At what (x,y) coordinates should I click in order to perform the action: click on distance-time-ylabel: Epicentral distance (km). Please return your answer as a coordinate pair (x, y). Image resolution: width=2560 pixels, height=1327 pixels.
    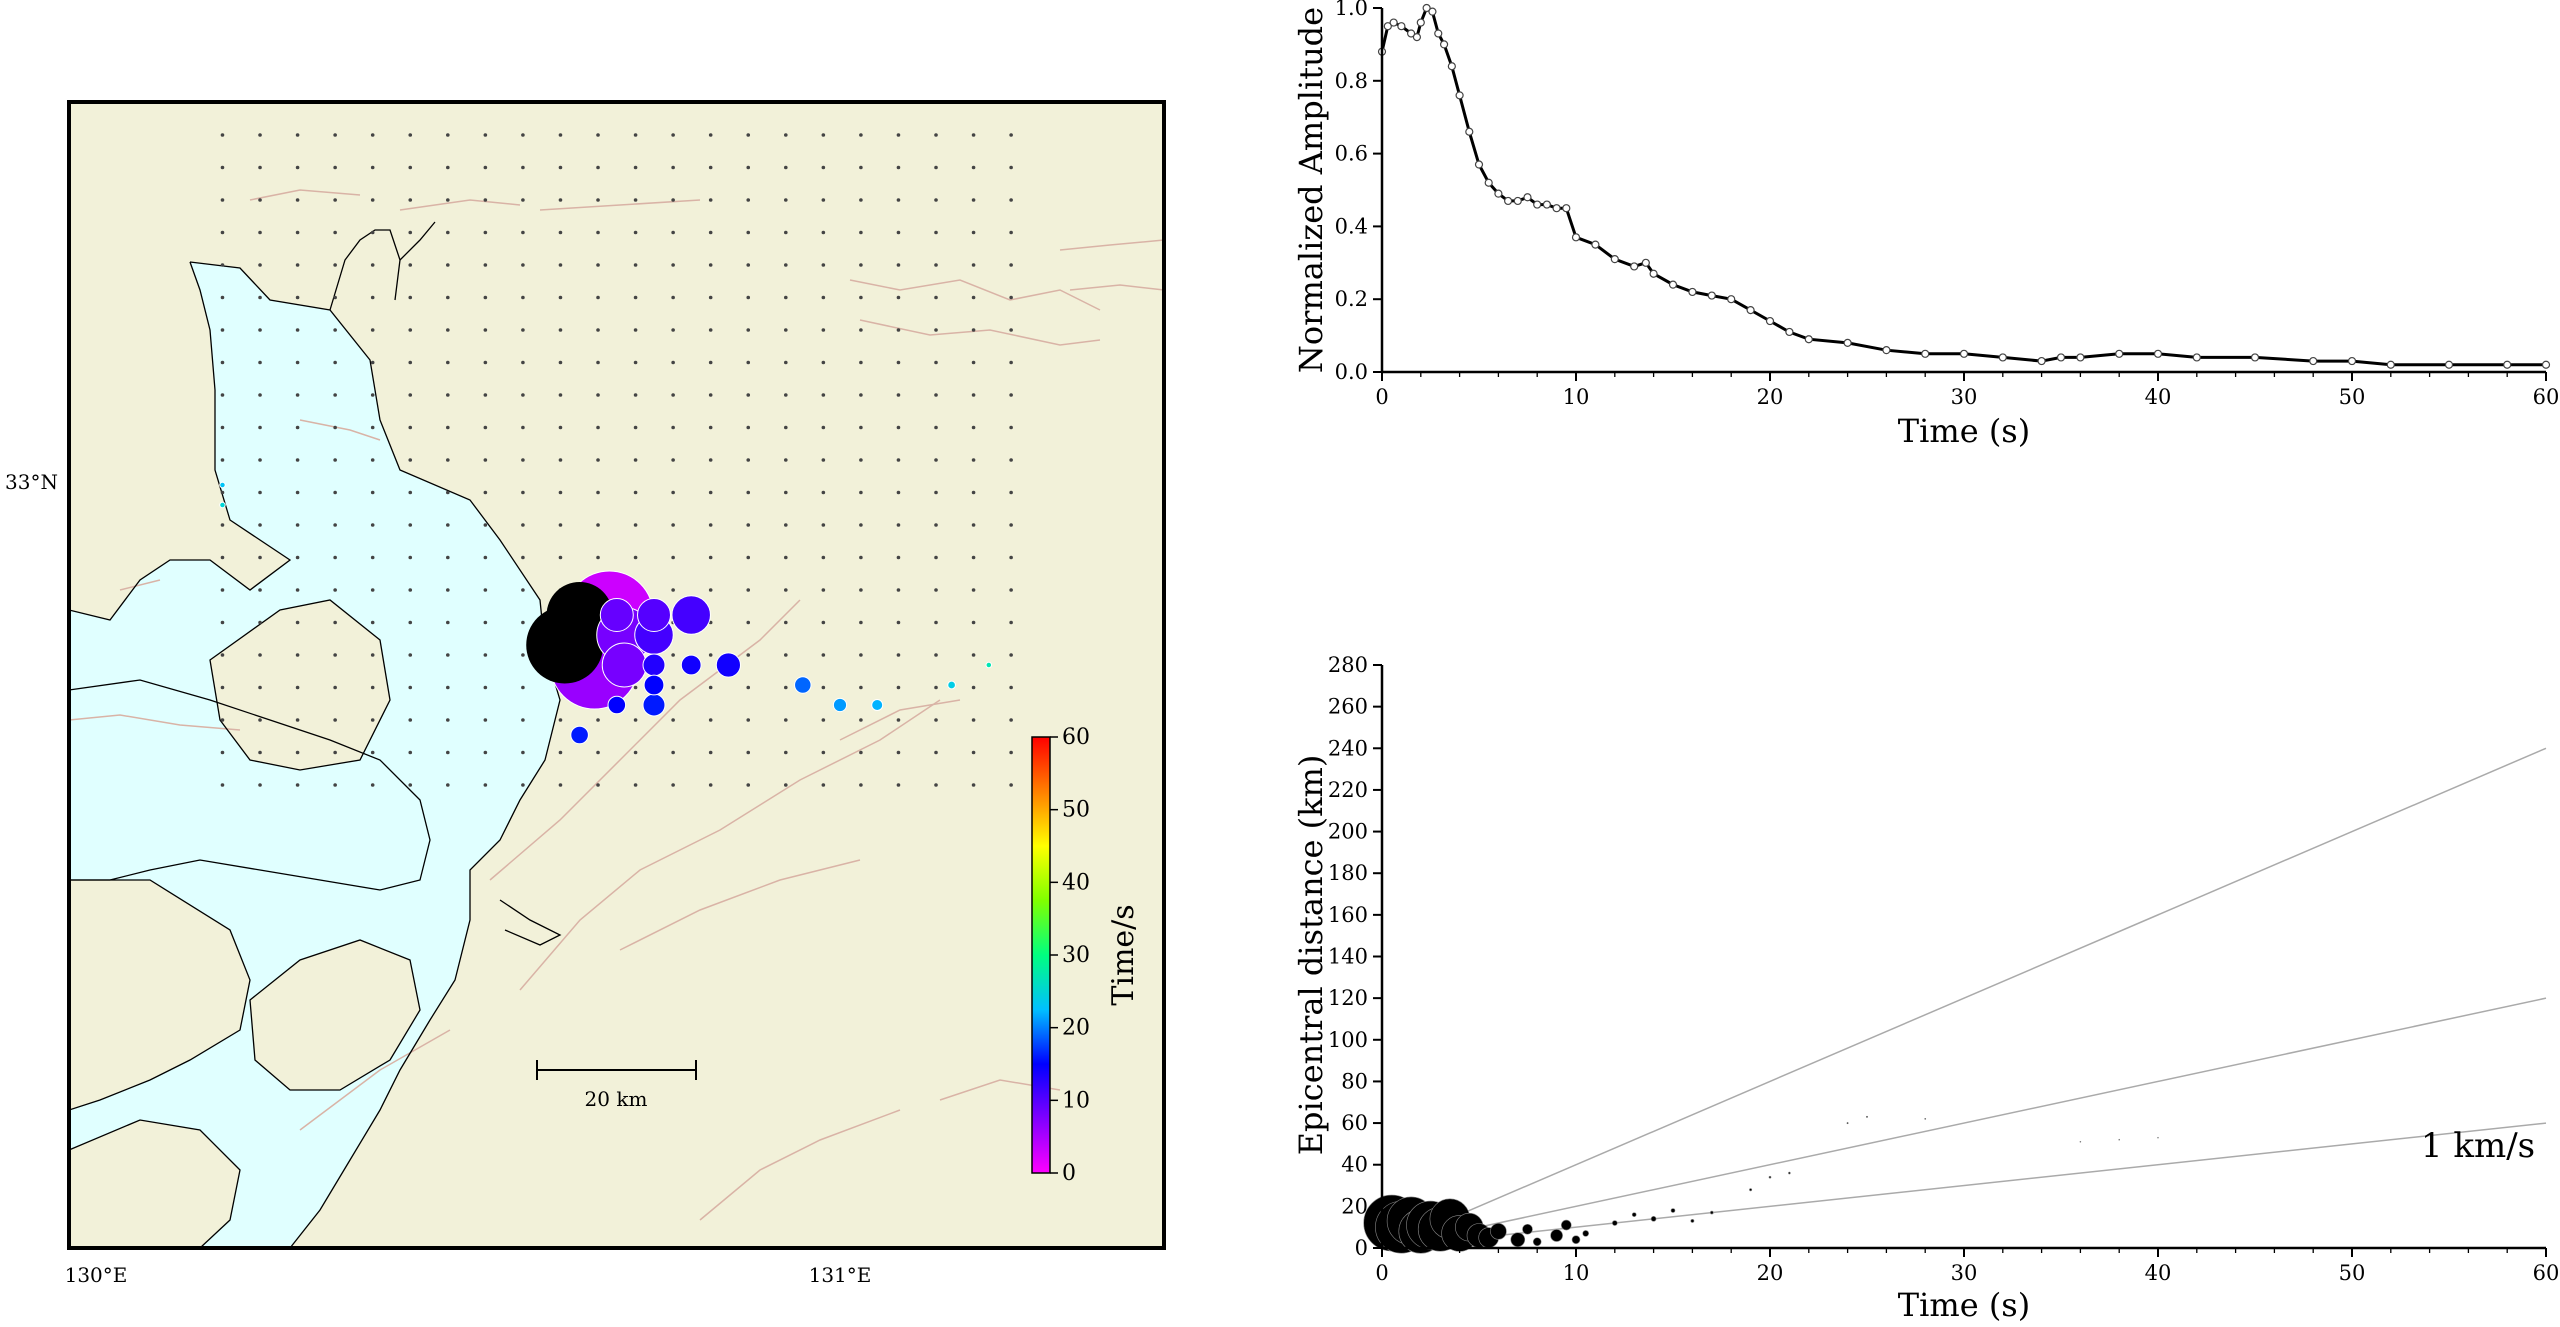
    Looking at the image, I should click on (1311, 955).